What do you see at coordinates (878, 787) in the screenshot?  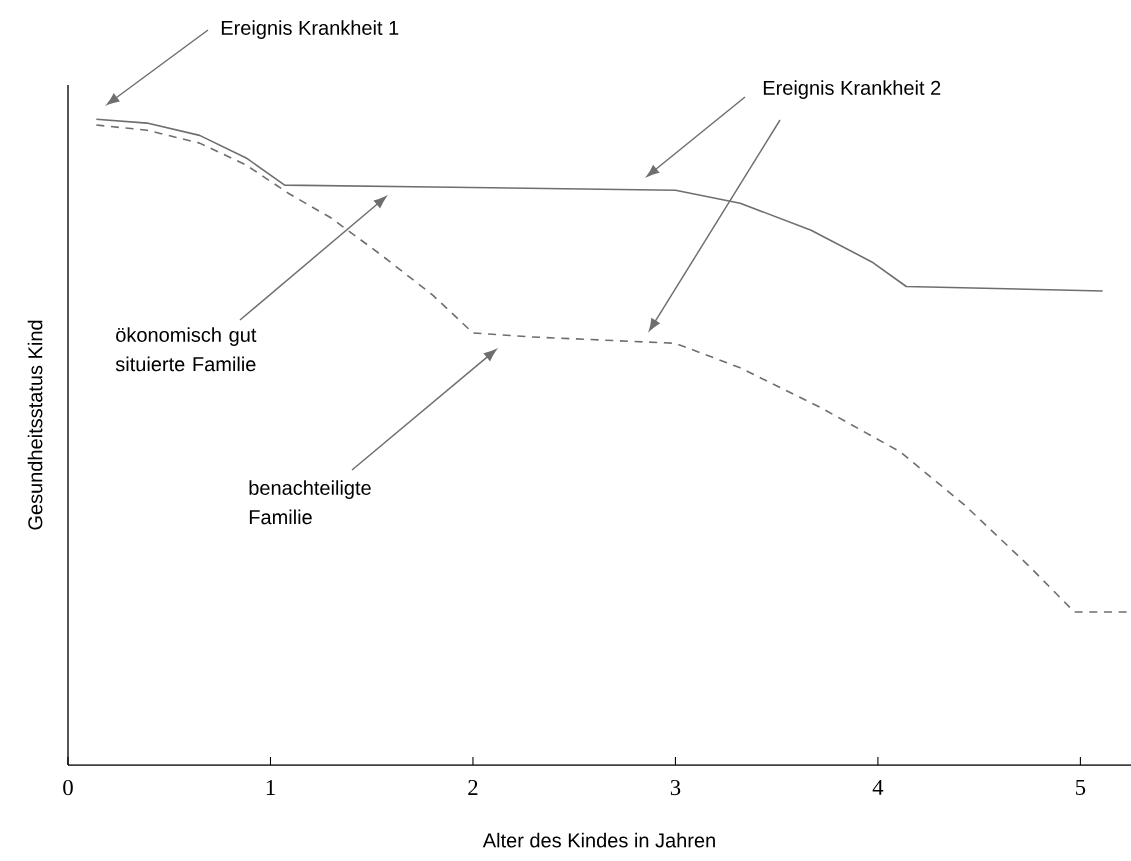 I see `x-tick-label: 4` at bounding box center [878, 787].